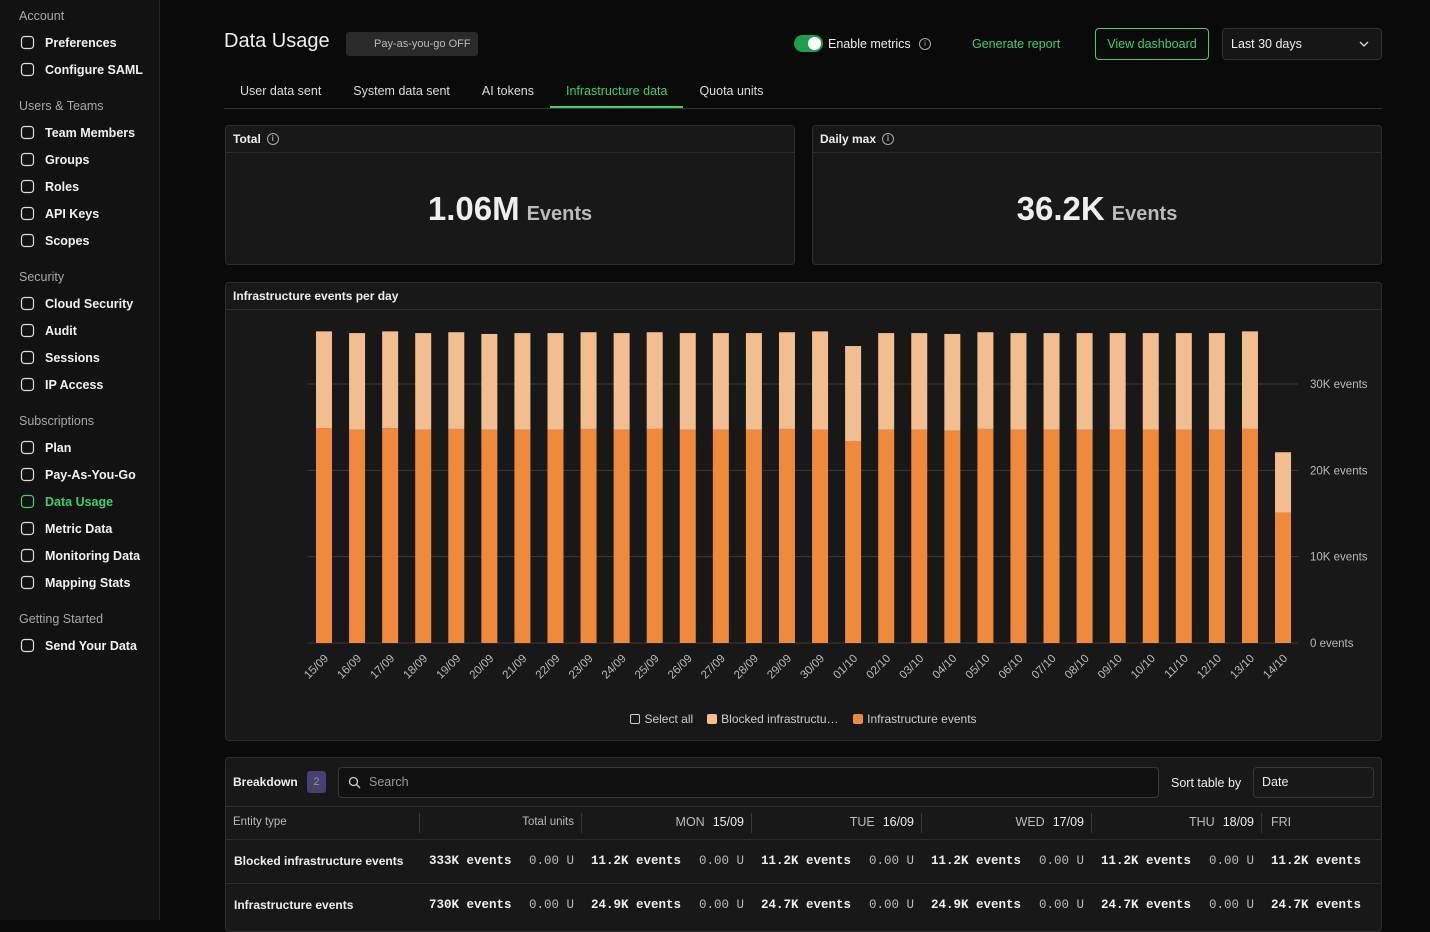  I want to click on nav-item: Data Usage, so click(79, 501).